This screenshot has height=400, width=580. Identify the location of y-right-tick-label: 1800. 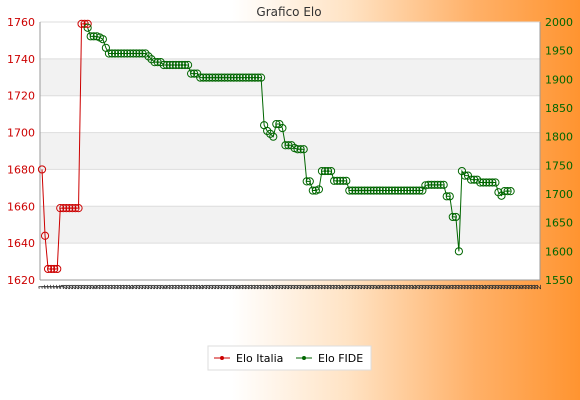
(559, 137).